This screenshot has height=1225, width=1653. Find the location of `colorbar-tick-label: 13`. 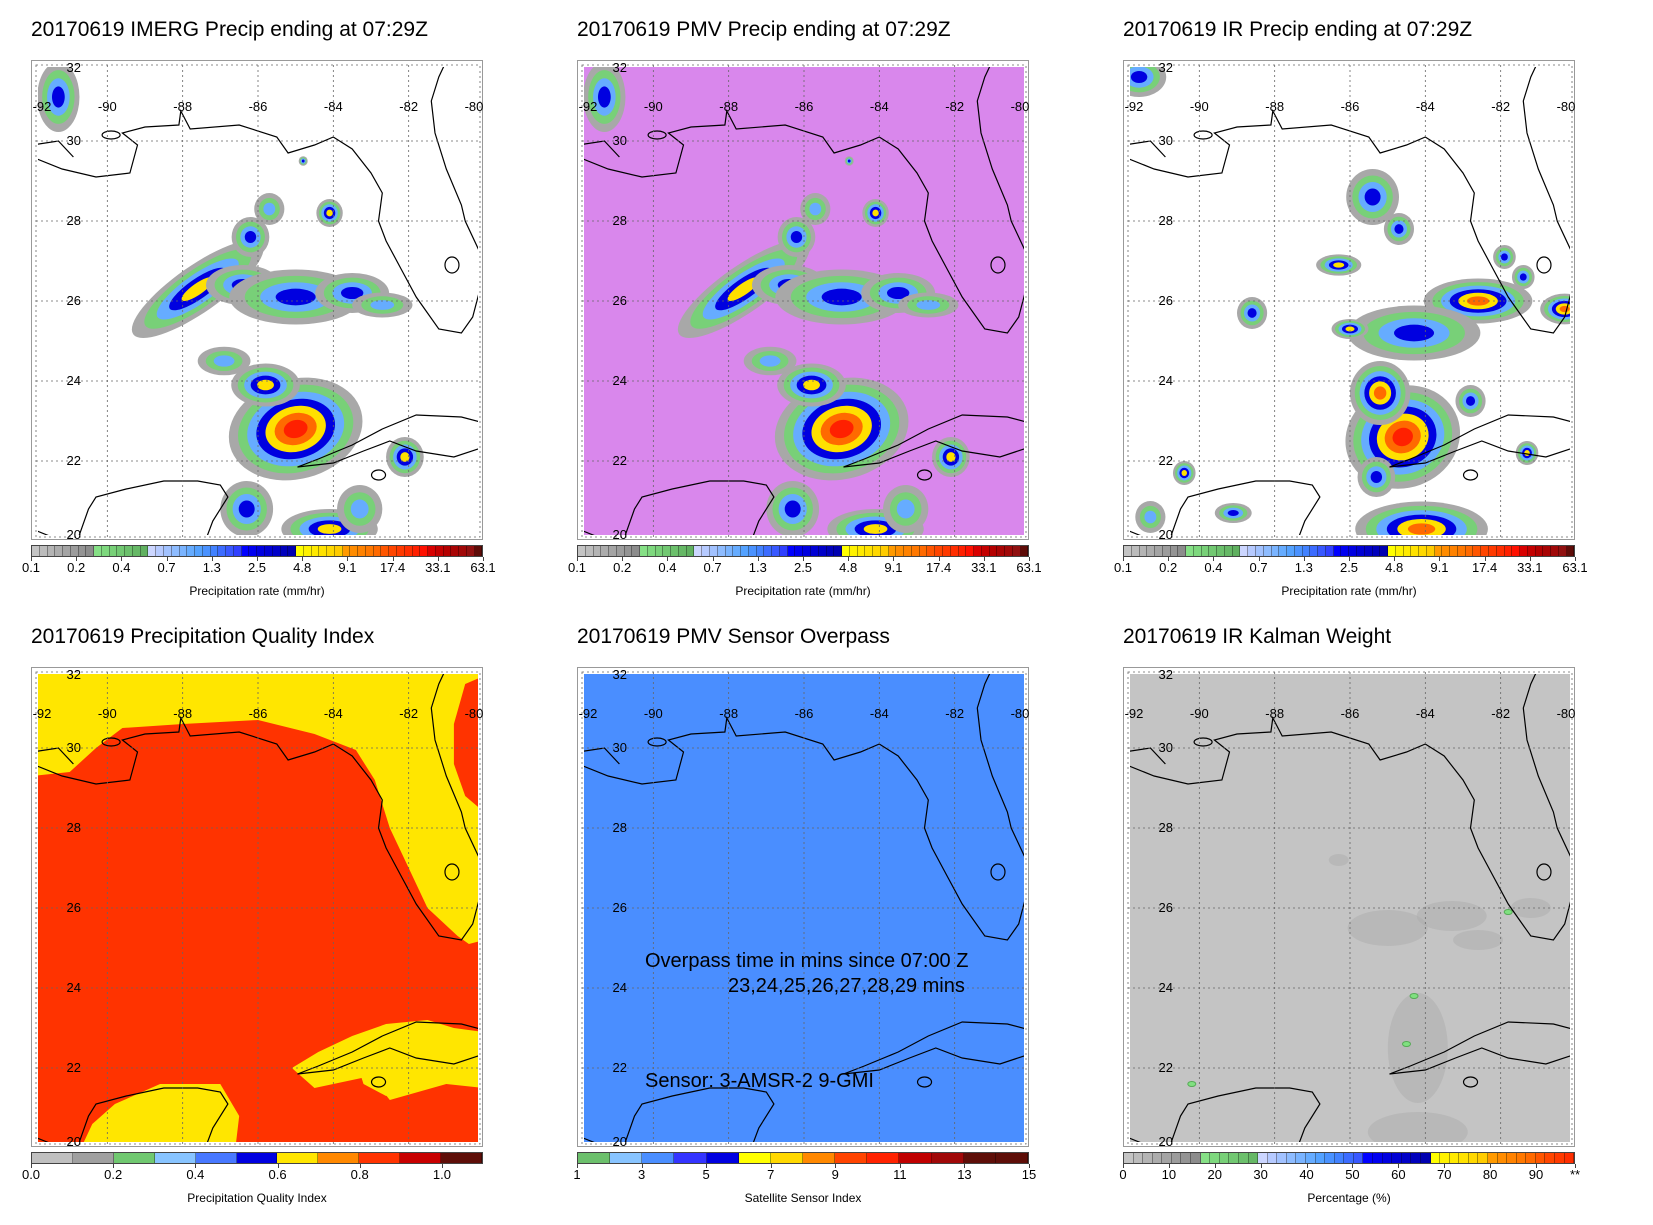

colorbar-tick-label: 13 is located at coordinates (964, 1174).